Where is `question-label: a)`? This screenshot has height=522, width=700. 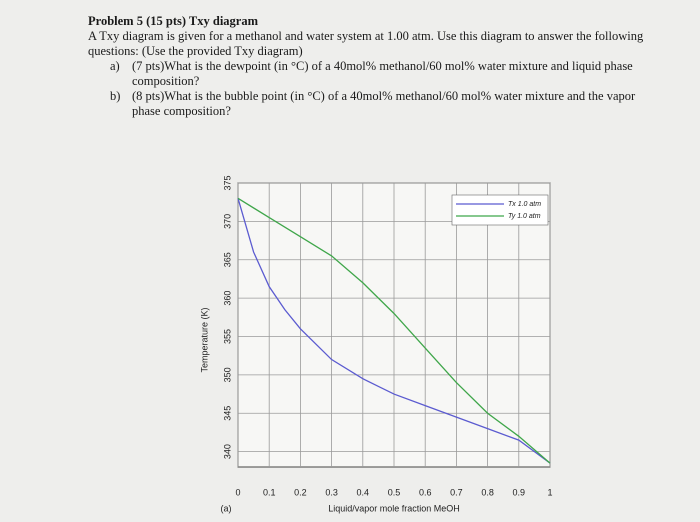 question-label: a) is located at coordinates (115, 66).